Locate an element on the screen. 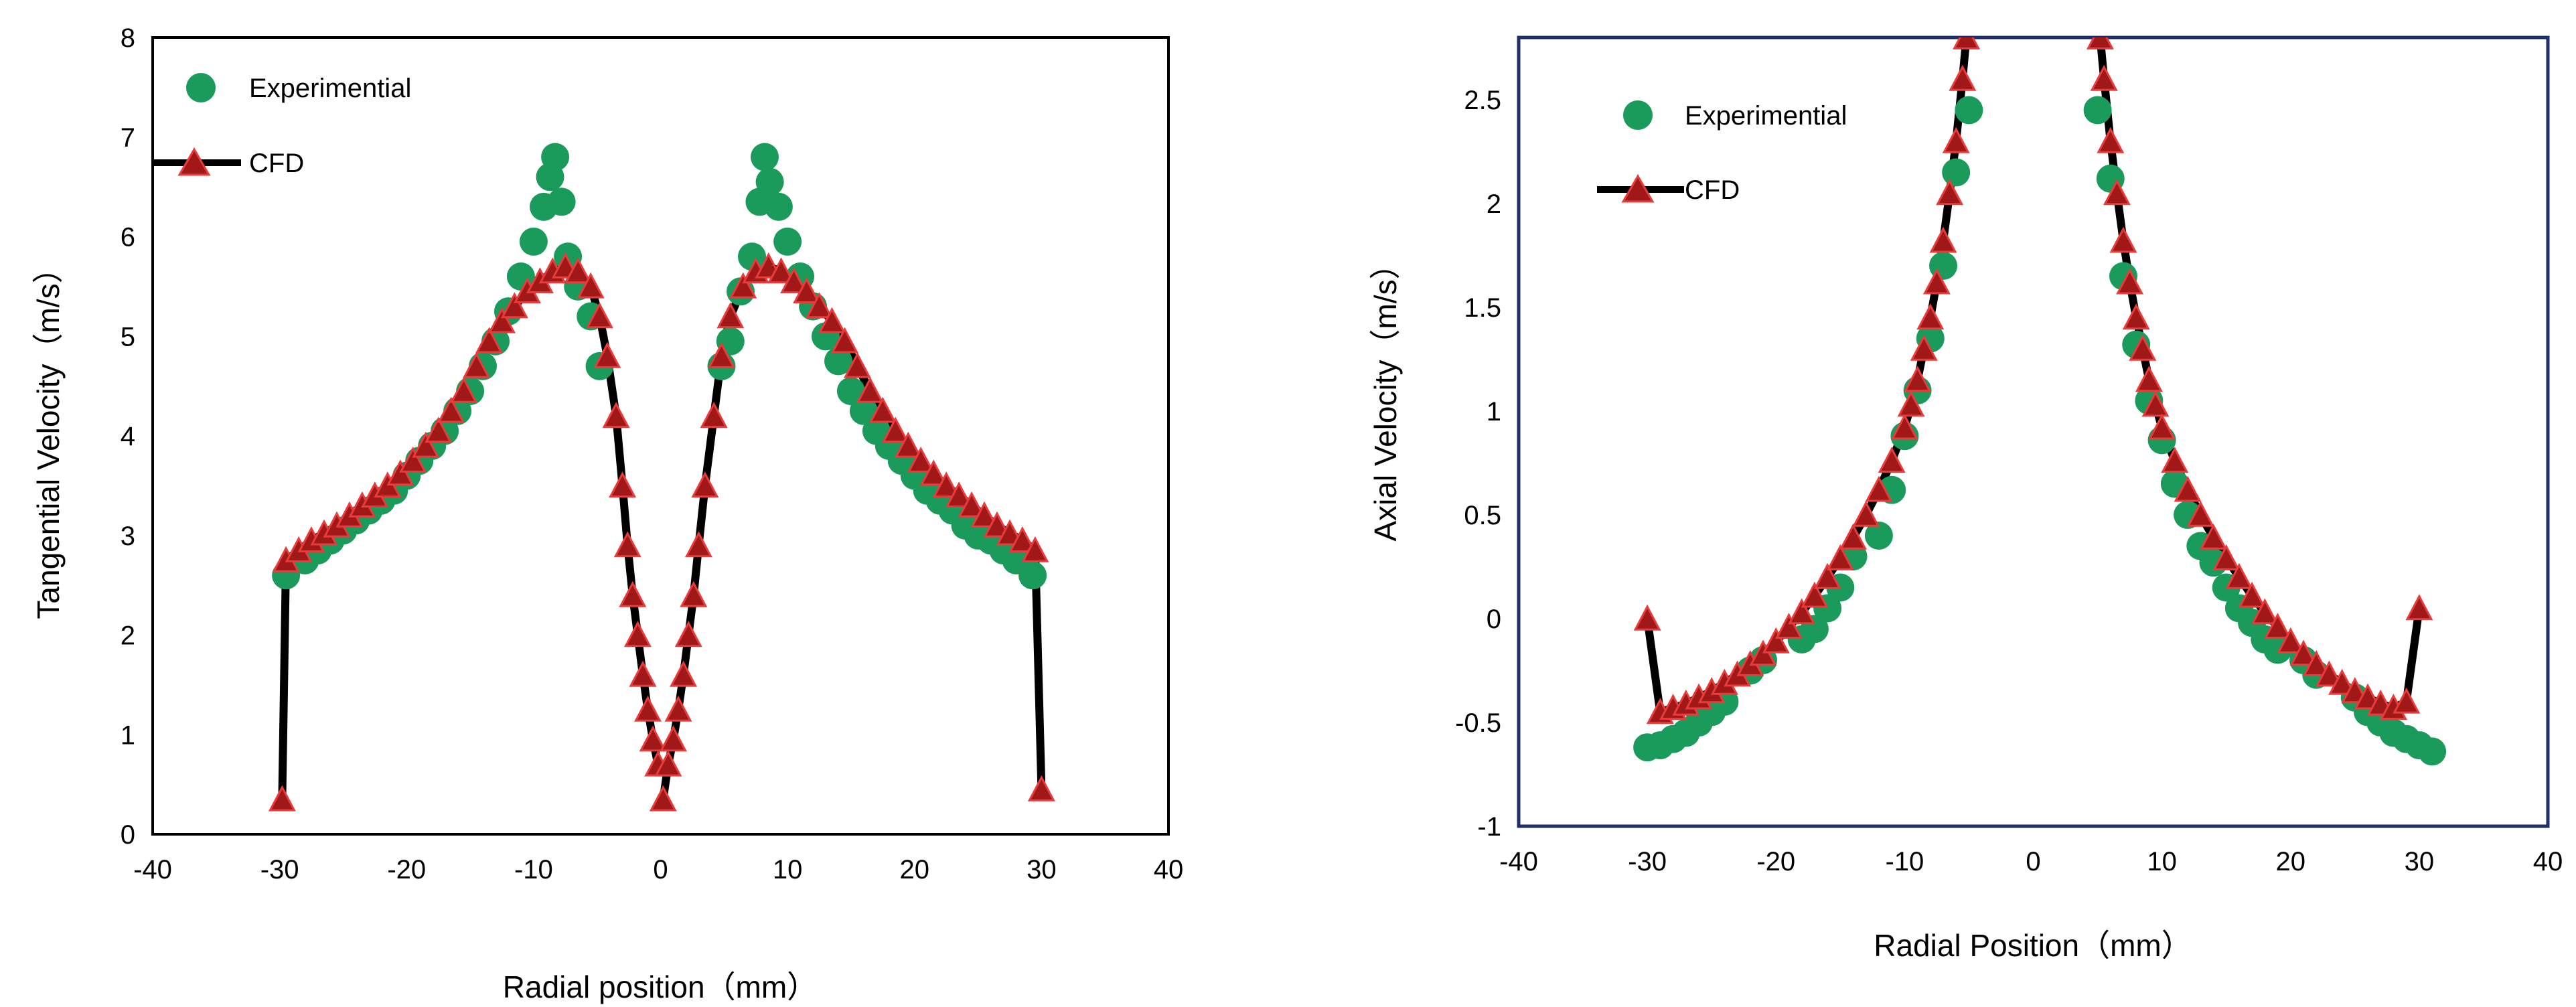 Image resolution: width=2576 pixels, height=1007 pixels. x-axis-label: Radial Position（mm） is located at coordinates (2033, 945).